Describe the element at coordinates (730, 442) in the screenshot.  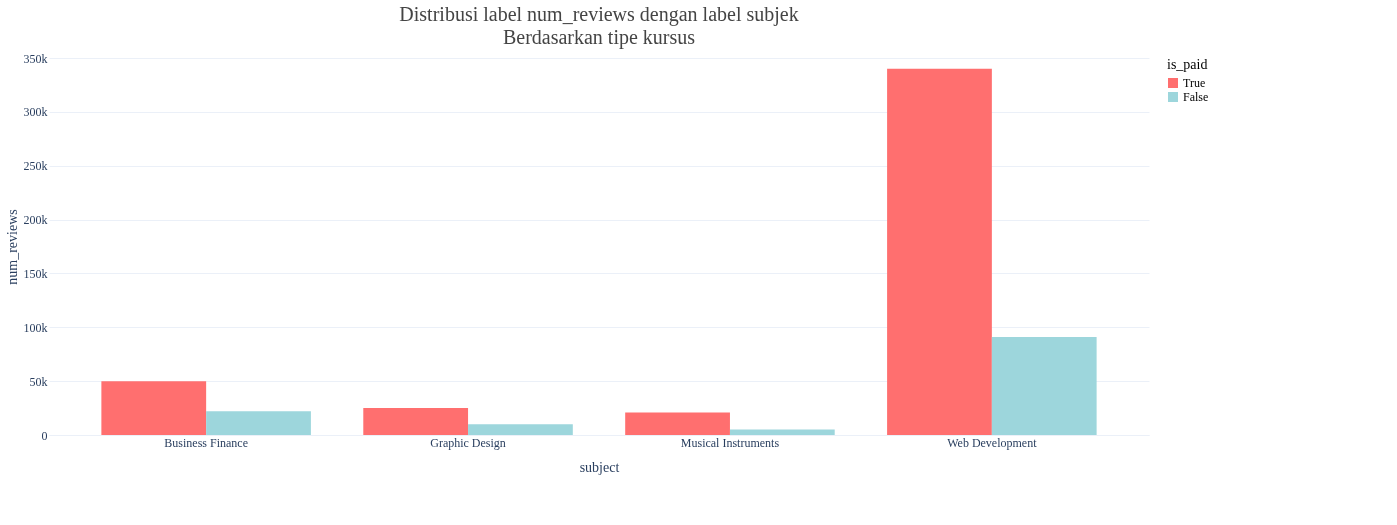
I see `x-tick-label: Musical Instruments` at that location.